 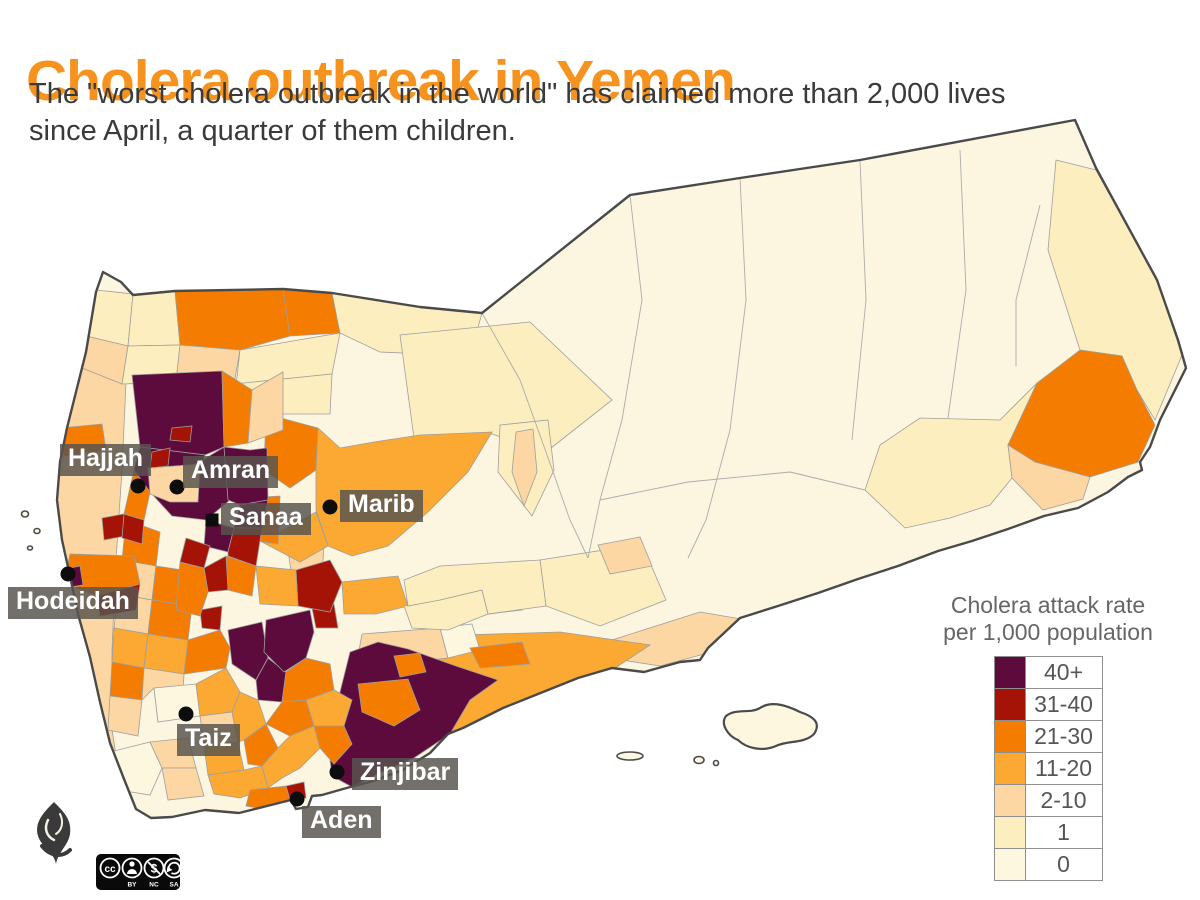 I want to click on city-marker-marib, so click(x=330, y=507).